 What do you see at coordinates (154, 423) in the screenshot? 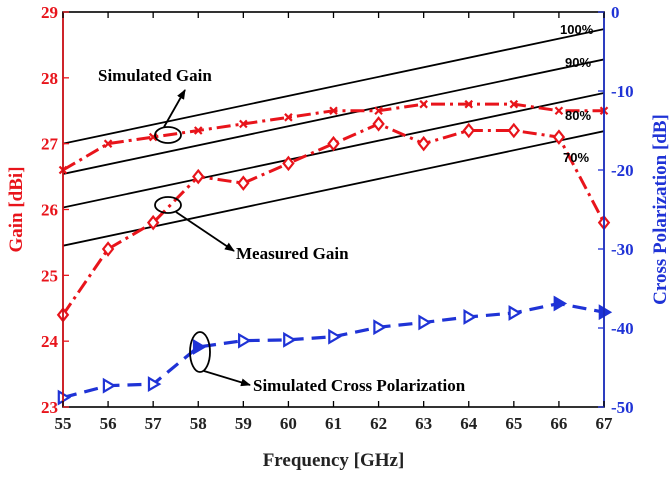
I see `x-tick-label-57: 57` at bounding box center [154, 423].